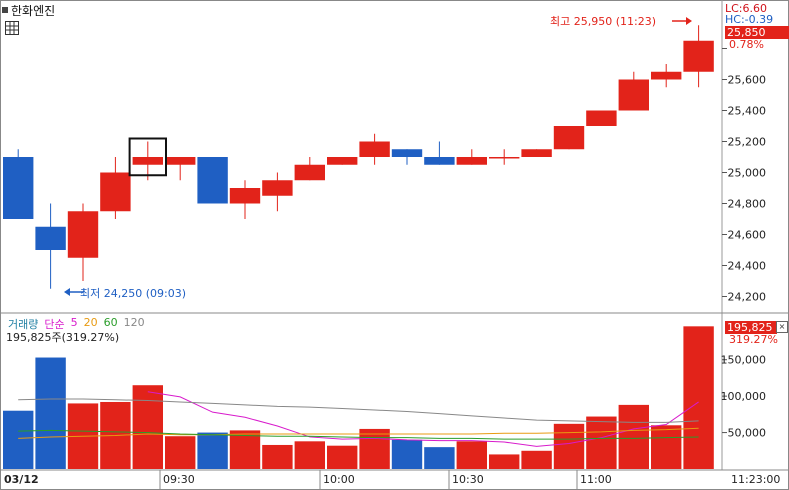  What do you see at coordinates (747, 433) in the screenshot?
I see `volume-tick-label: 50,000` at bounding box center [747, 433].